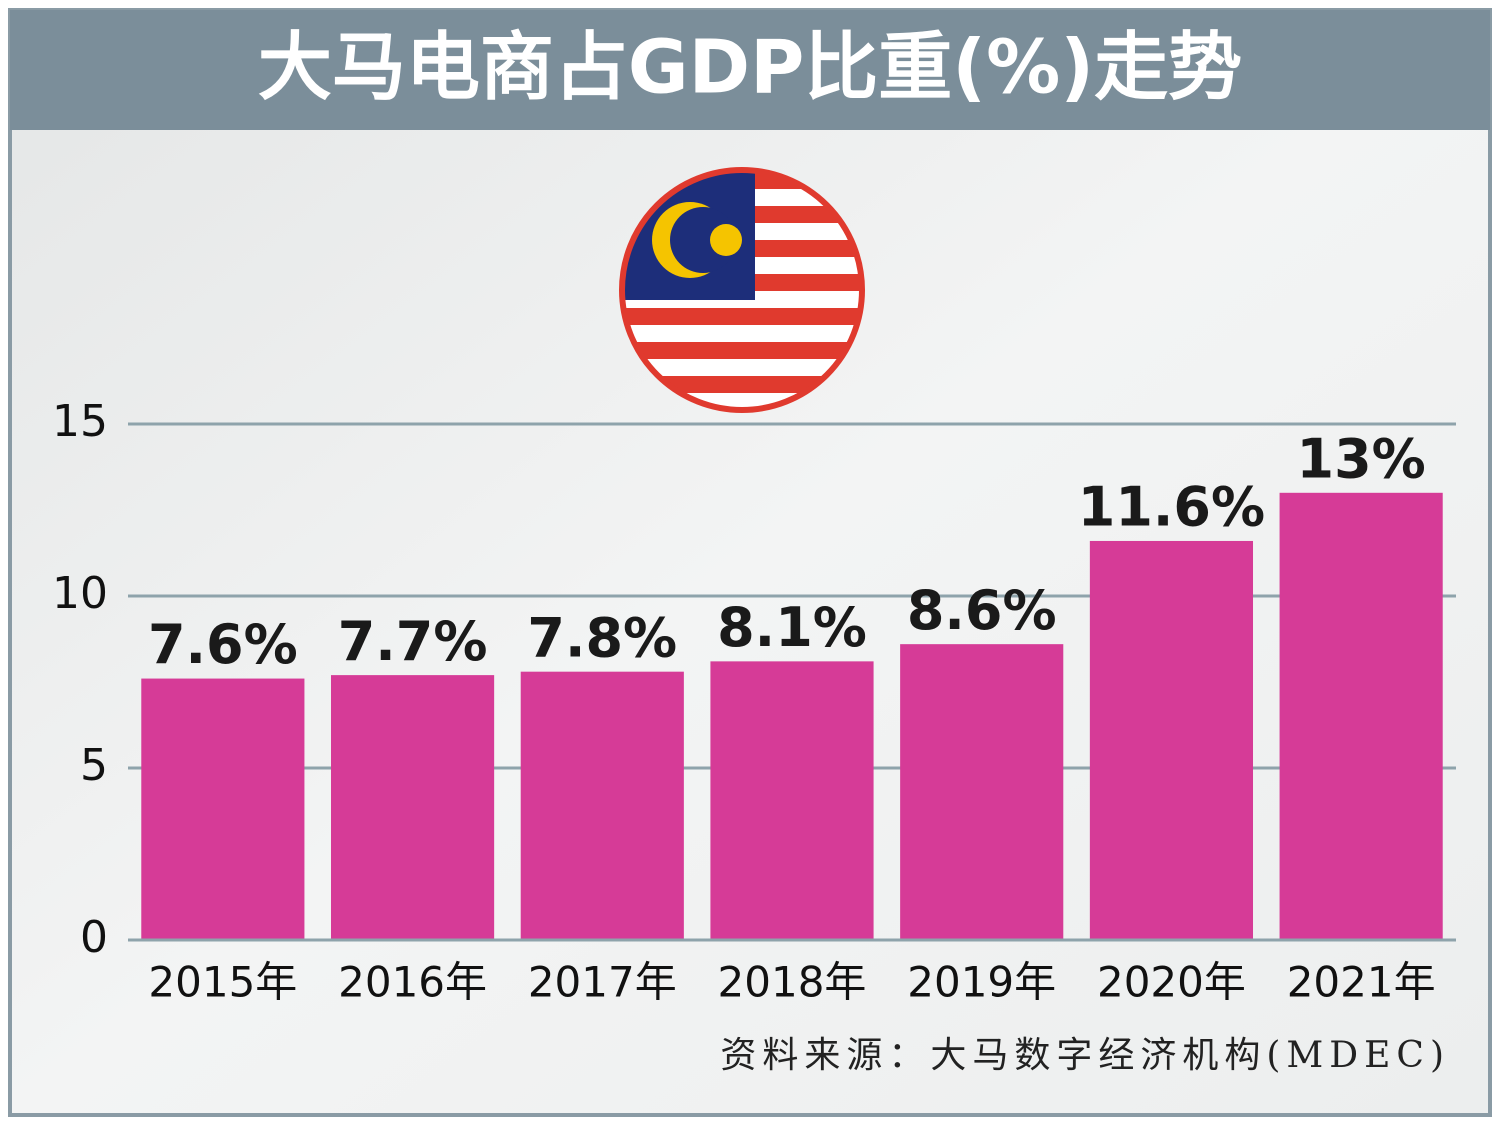  Describe the element at coordinates (792, 627) in the screenshot. I see `value-label: 8.1%` at that location.